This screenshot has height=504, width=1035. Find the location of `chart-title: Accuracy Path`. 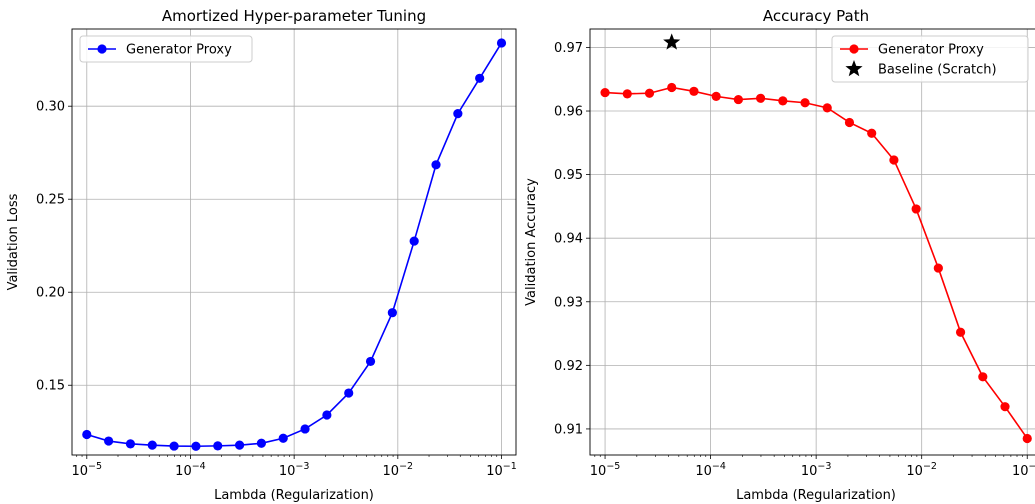

chart-title: Accuracy Path is located at coordinates (816, 16).